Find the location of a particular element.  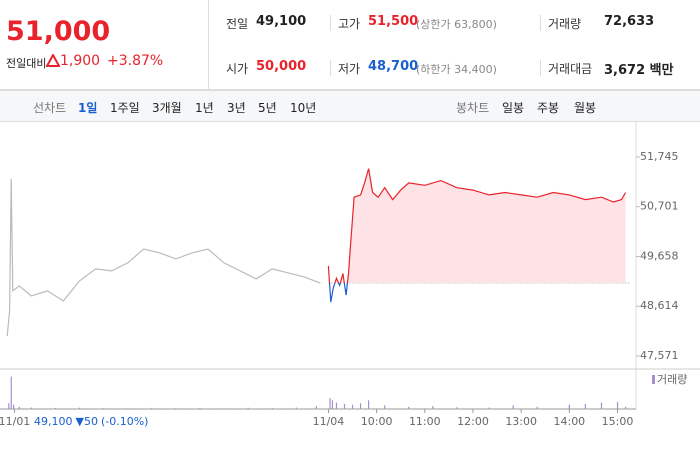

stat-label: 거래대금 is located at coordinates (570, 69).